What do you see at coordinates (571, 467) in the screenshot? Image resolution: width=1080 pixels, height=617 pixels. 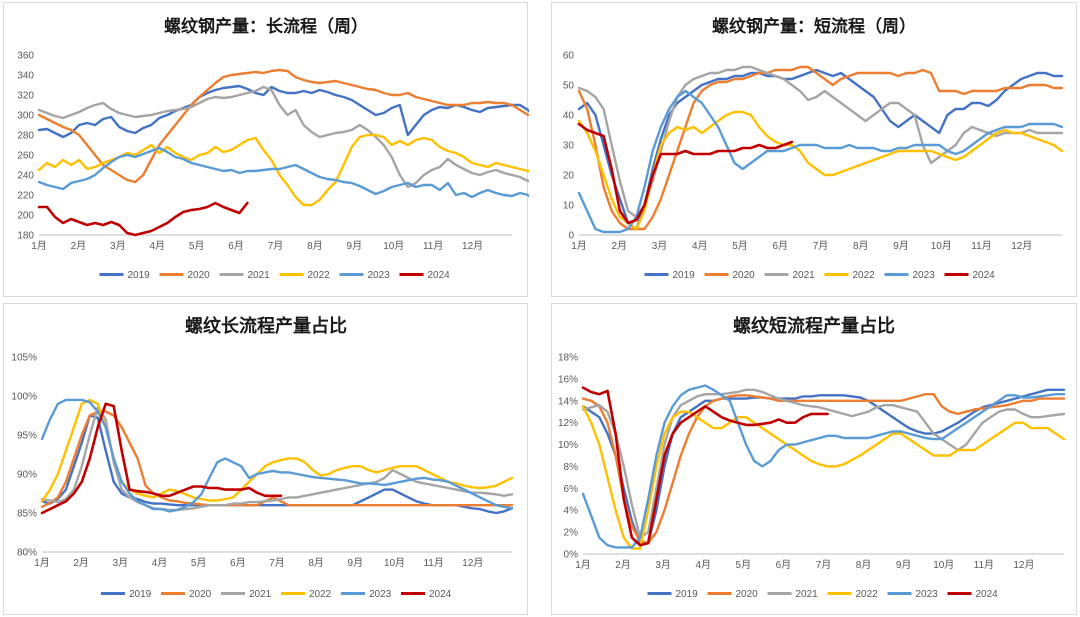 I see `y-tick-label: 8%` at bounding box center [571, 467].